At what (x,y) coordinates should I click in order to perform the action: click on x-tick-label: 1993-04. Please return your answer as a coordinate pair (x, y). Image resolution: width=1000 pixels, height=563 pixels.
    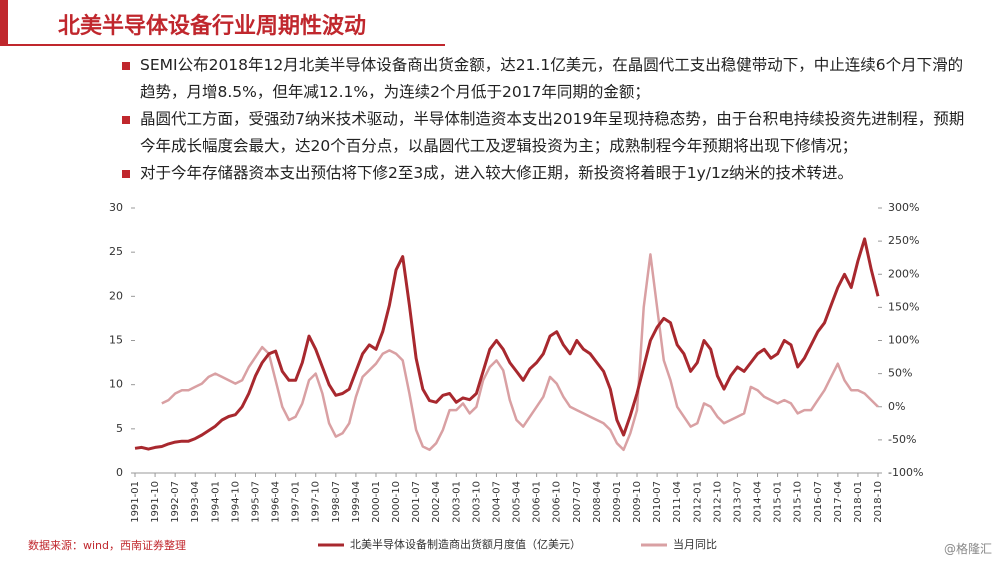
    Looking at the image, I should click on (195, 502).